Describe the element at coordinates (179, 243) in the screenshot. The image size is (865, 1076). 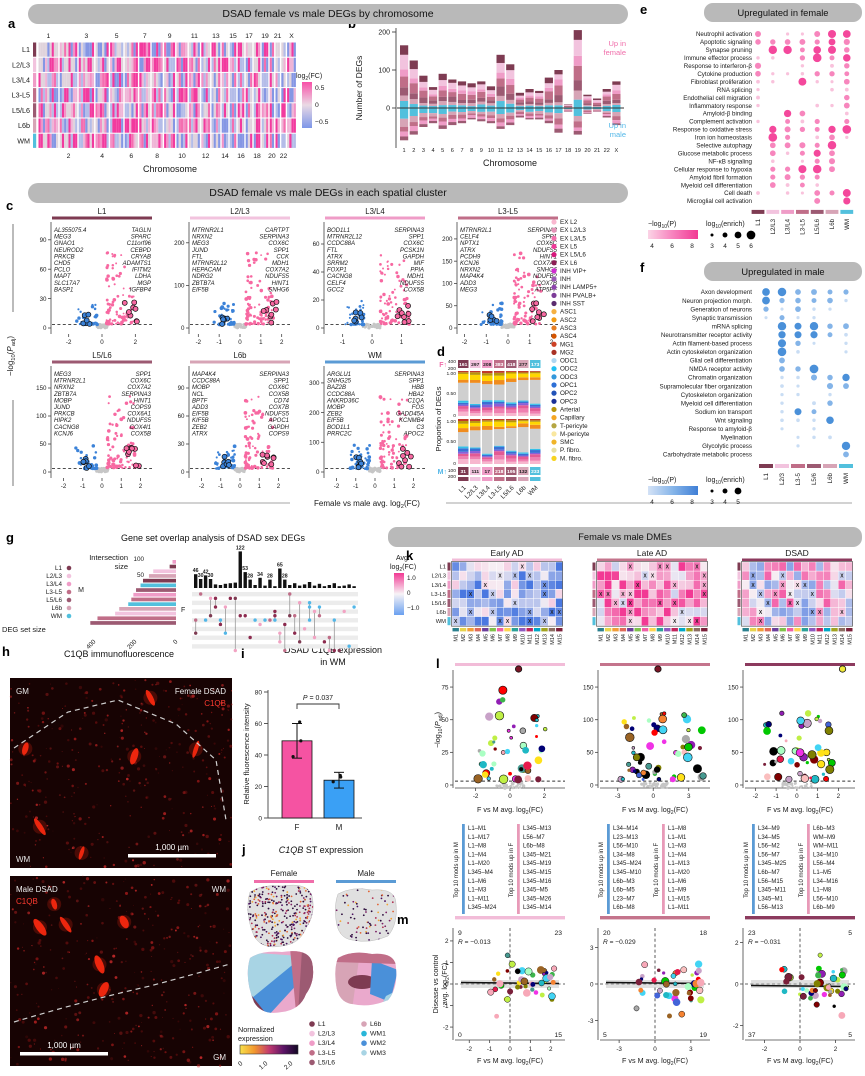
I see `y-tick-label: 200` at that location.